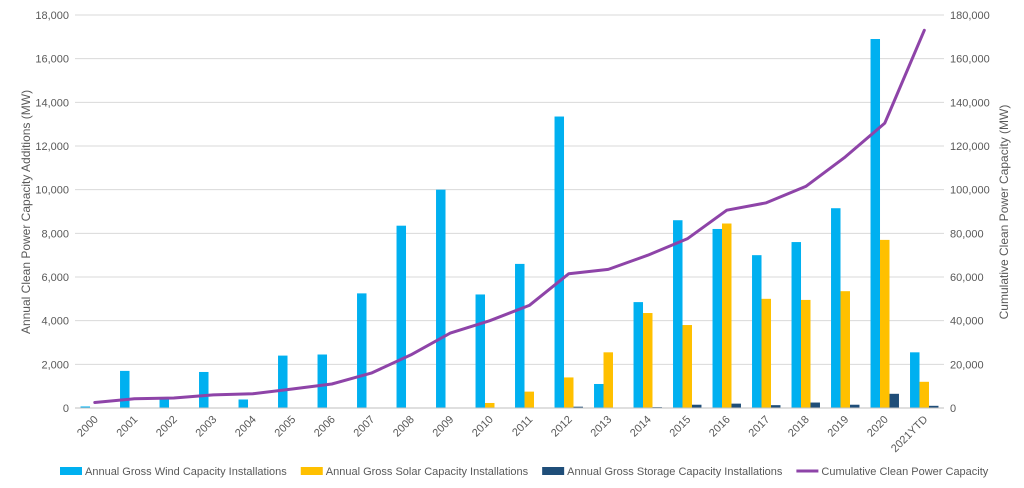 This screenshot has height=488, width=1024. Describe the element at coordinates (483, 427) in the screenshot. I see `x-tick-label: 2010` at that location.